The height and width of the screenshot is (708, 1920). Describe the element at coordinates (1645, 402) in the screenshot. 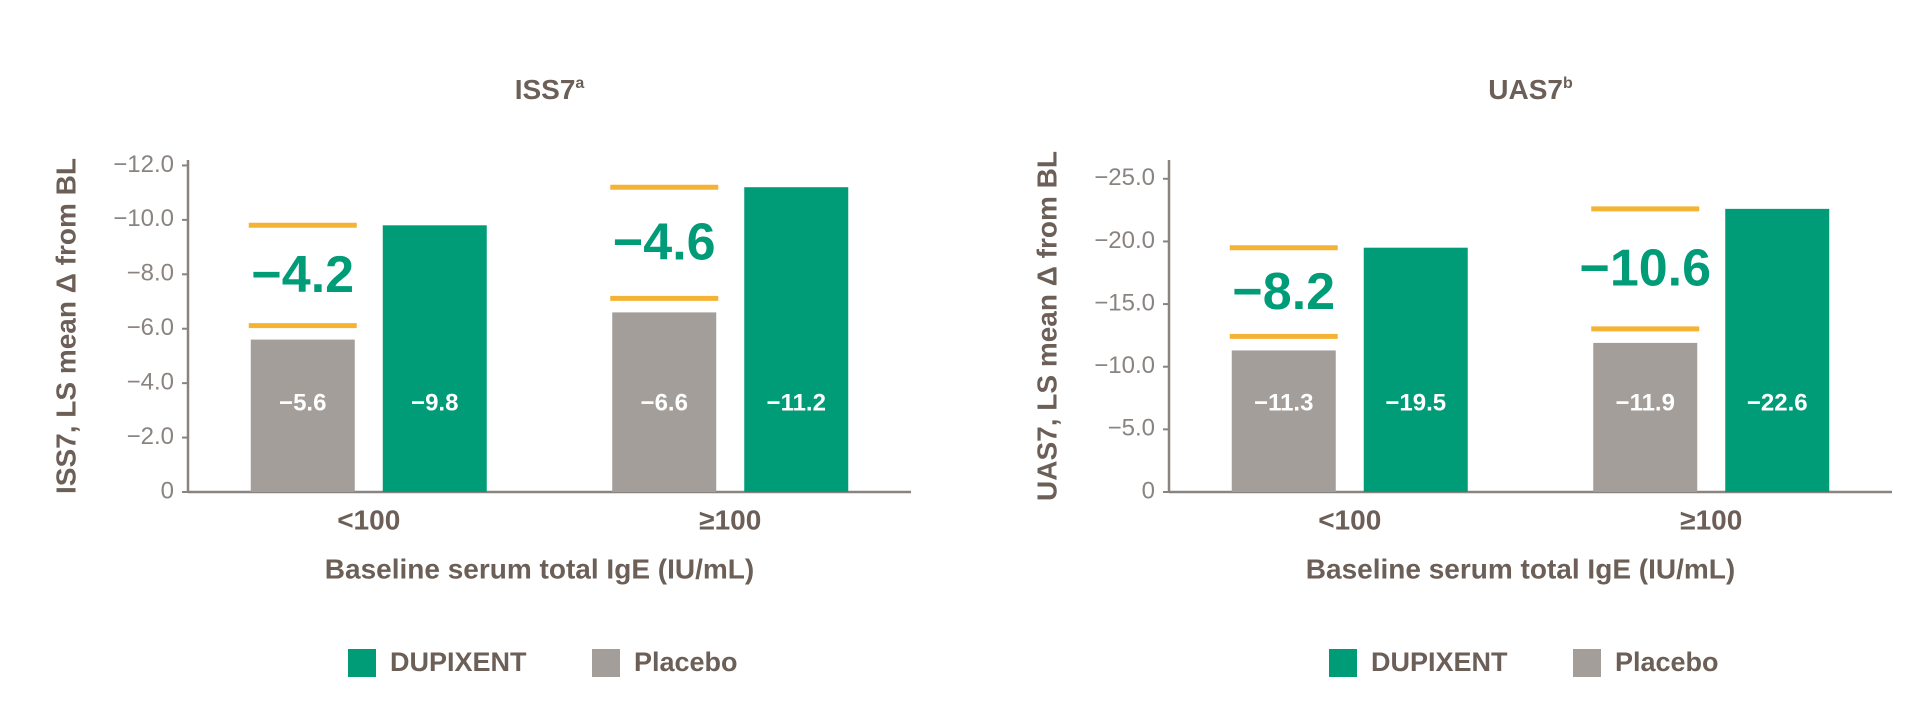

I see `data-label: −11.9` at that location.